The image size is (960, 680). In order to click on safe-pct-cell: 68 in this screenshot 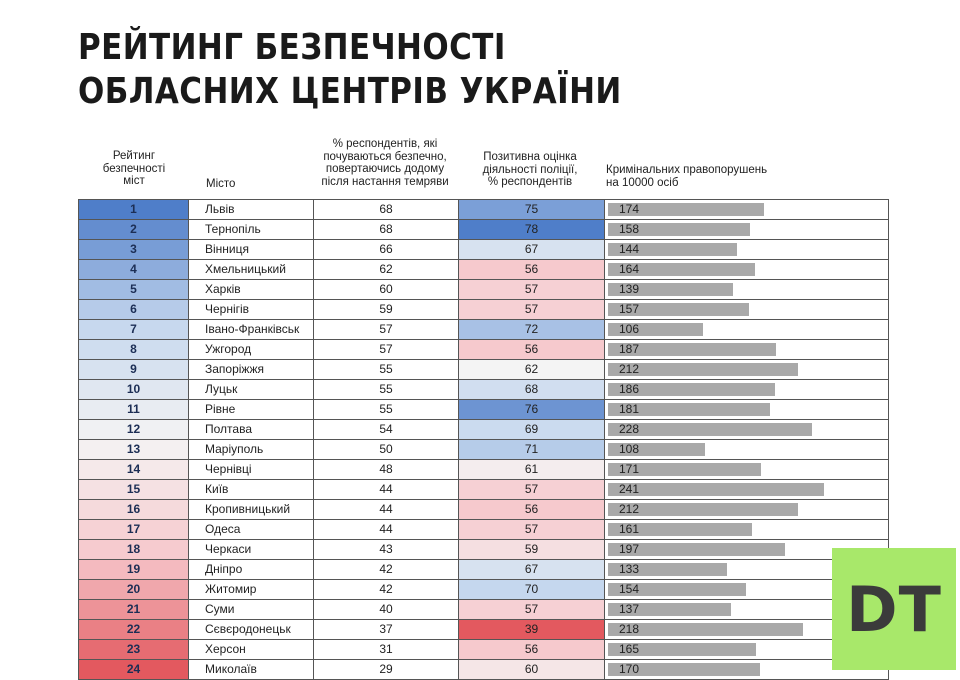, I will do `click(386, 209)`.